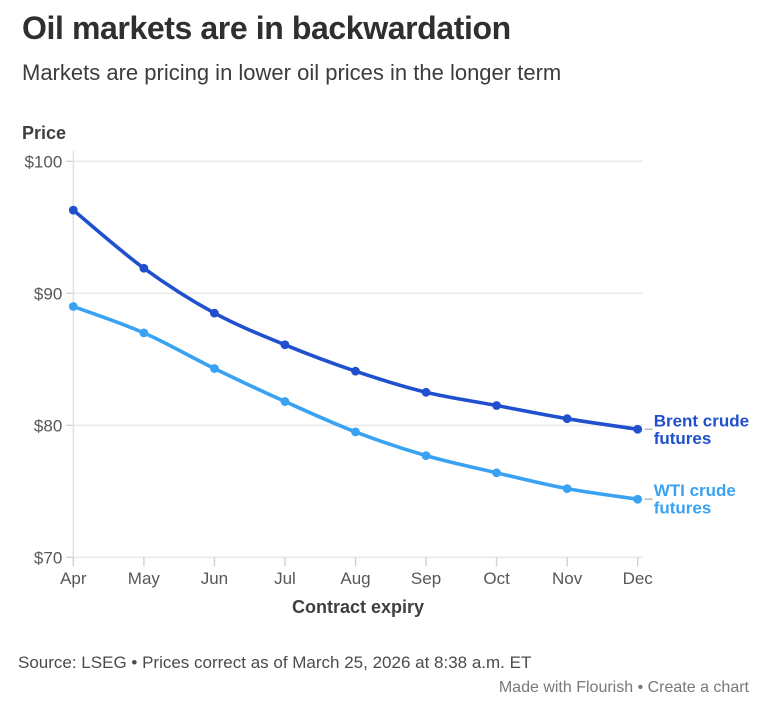 Image resolution: width=765 pixels, height=711 pixels. I want to click on x-tick-label: Nov, so click(567, 578).